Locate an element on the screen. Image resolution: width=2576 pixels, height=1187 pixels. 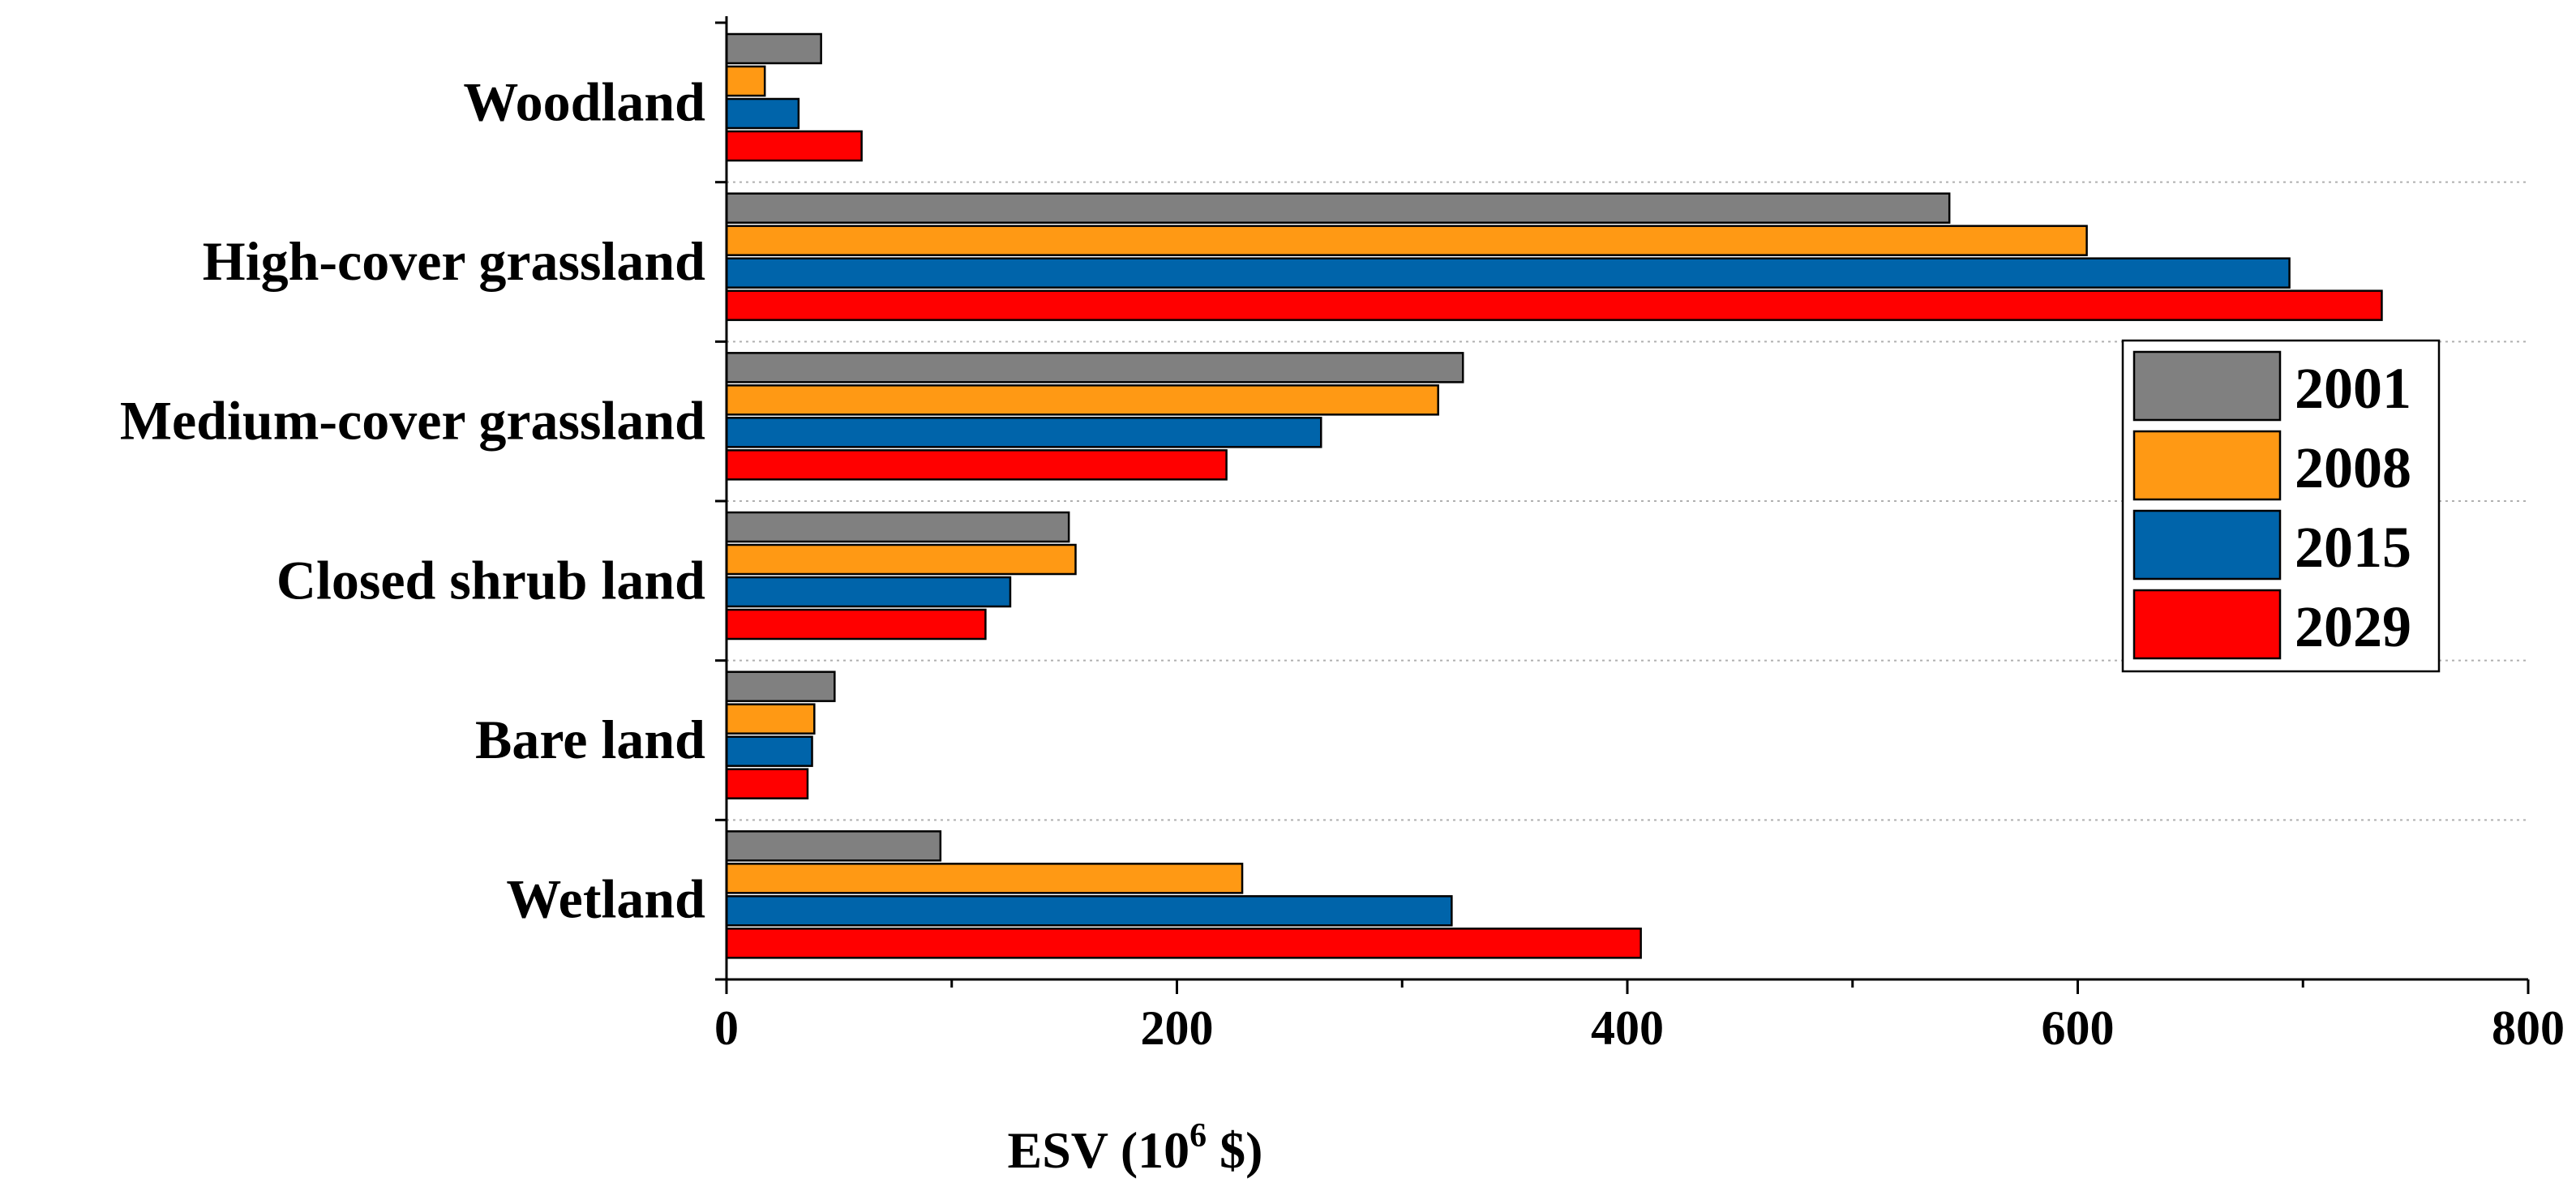
legend-label: 2029 is located at coordinates (2353, 626).